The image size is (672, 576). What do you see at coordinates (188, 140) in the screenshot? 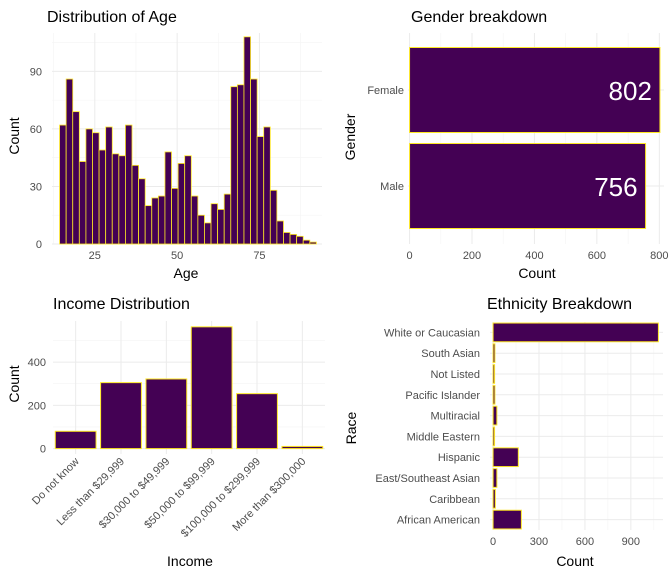
I see `age-bars` at bounding box center [188, 140].